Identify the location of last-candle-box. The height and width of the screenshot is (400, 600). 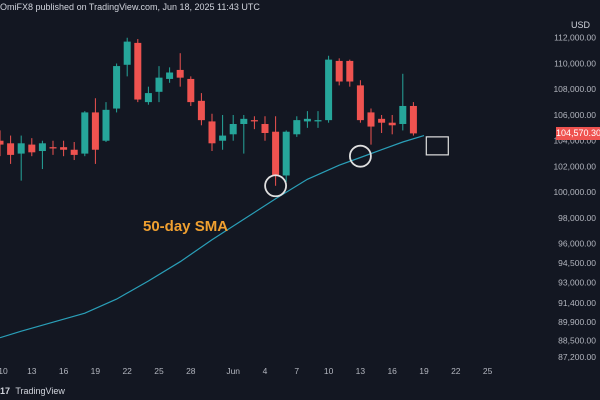
(437, 146).